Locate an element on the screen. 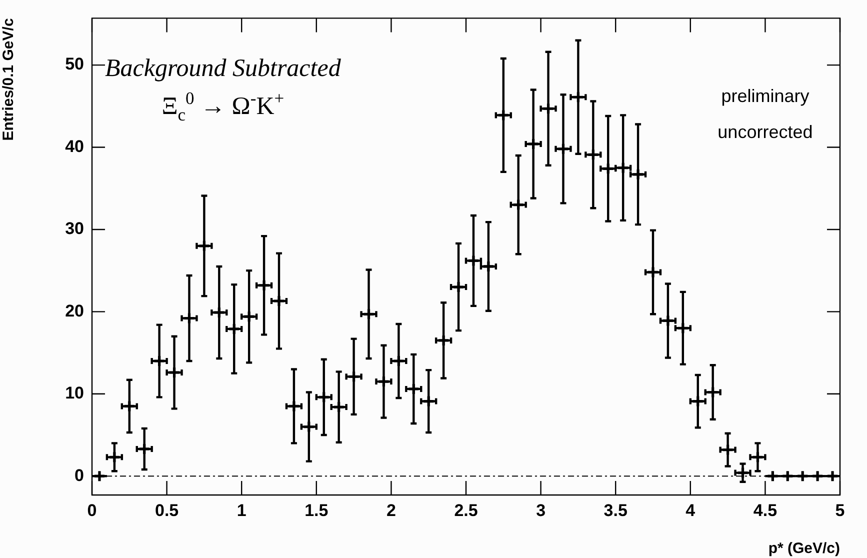  annotation: uncorrected is located at coordinates (765, 132).